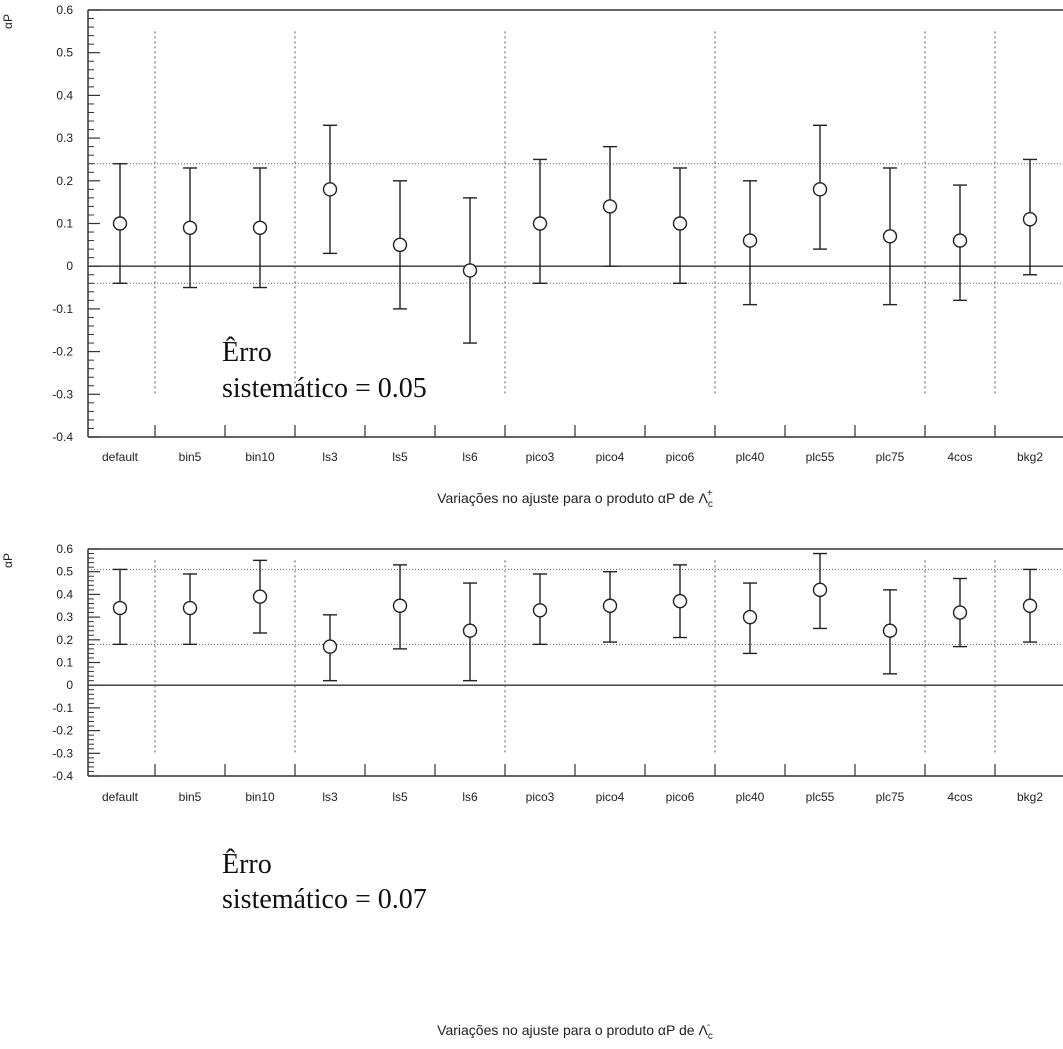 The image size is (1063, 1049). I want to click on x-axis-title-superscript: -, so click(708, 1025).